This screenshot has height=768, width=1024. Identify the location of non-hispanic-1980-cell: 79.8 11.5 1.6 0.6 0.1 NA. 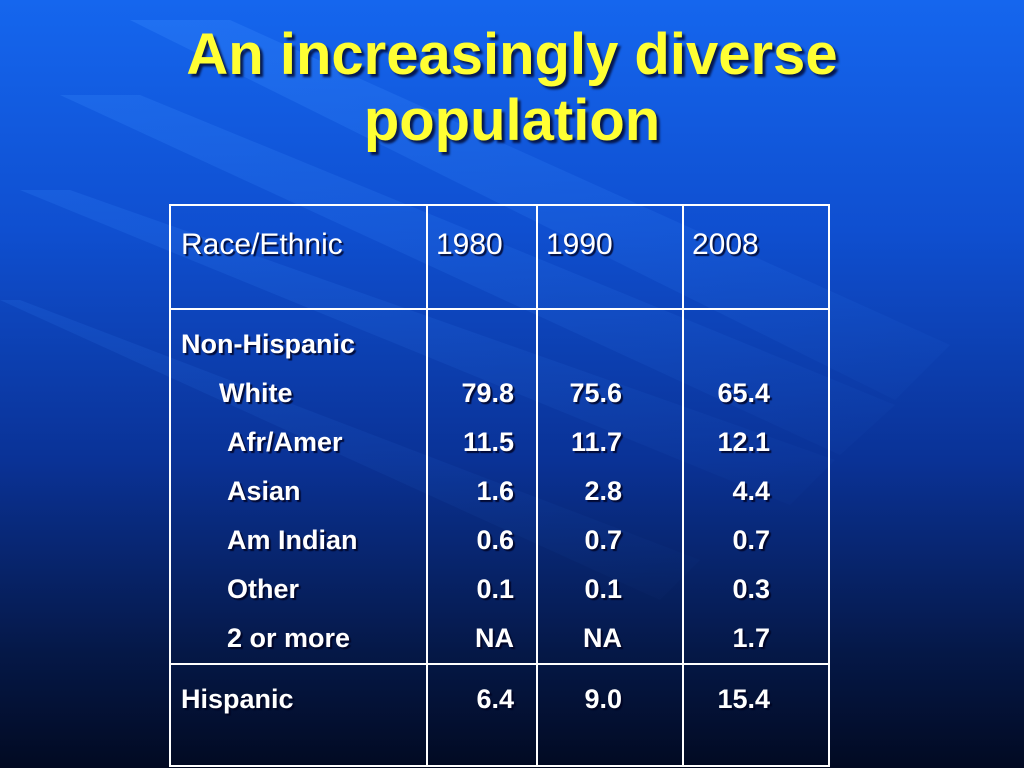
(482, 486).